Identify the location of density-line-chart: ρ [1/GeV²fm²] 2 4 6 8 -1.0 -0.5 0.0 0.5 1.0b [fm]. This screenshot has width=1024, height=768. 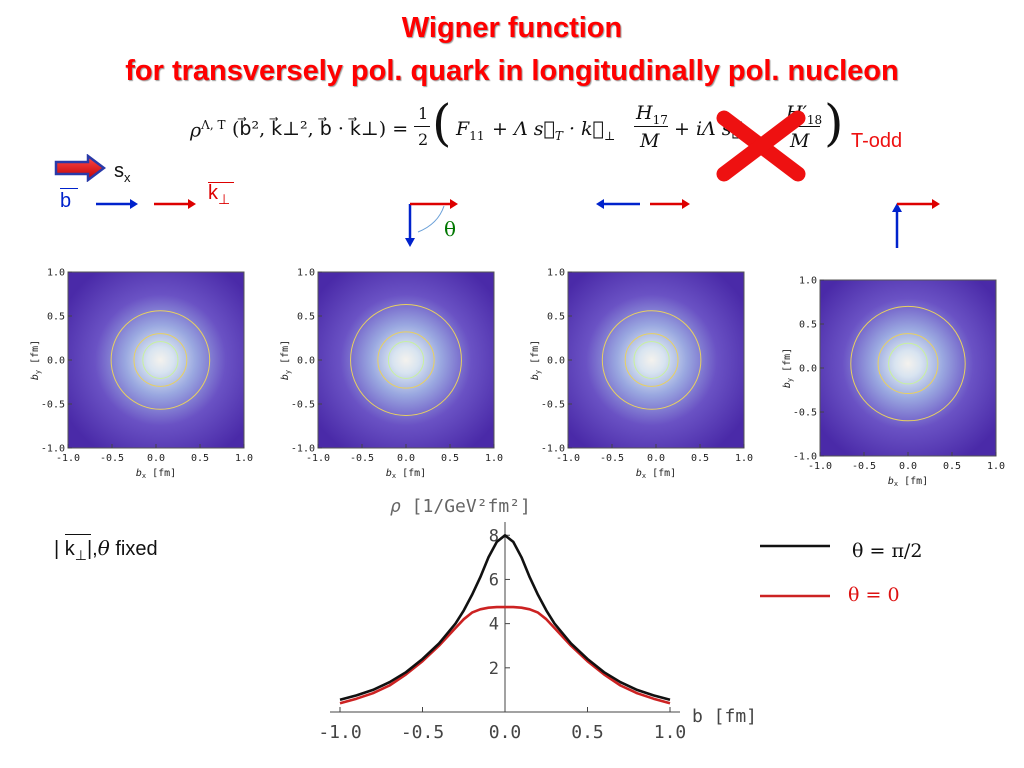
(537, 619).